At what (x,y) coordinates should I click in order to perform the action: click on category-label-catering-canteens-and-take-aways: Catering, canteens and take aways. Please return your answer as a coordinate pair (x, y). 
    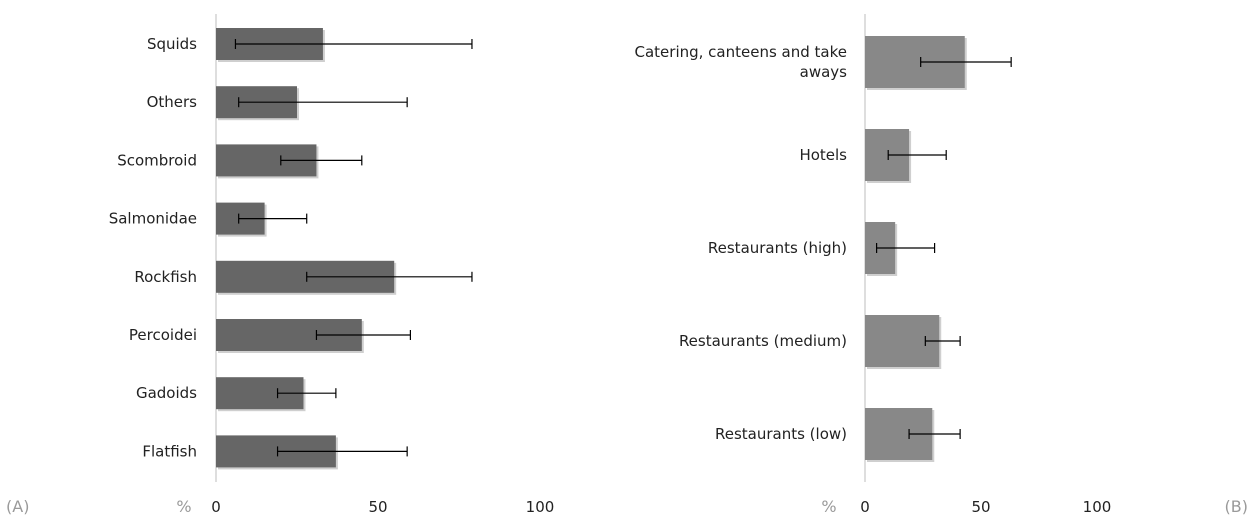
    Looking at the image, I should click on (741, 62).